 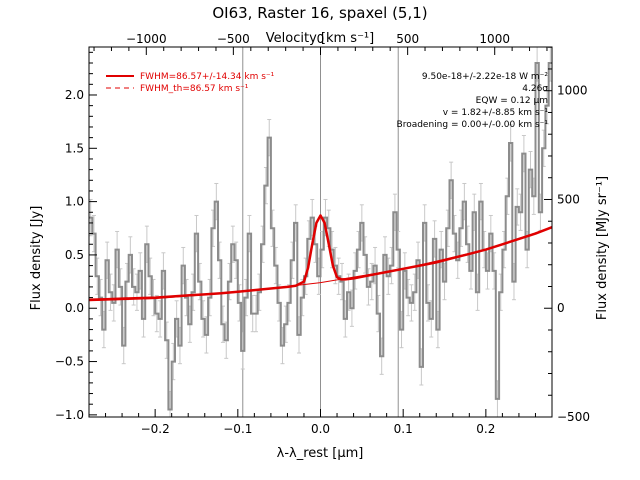 I want to click on top-axis-title: Velocity [km s⁻¹], so click(x=320, y=38).